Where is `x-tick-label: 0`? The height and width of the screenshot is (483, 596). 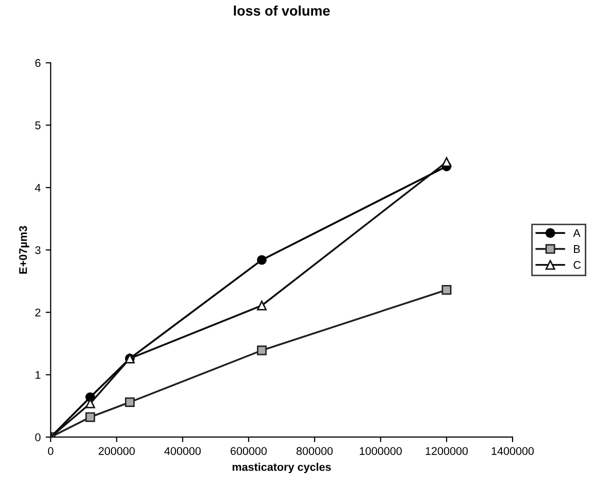 x-tick-label: 0 is located at coordinates (51, 451).